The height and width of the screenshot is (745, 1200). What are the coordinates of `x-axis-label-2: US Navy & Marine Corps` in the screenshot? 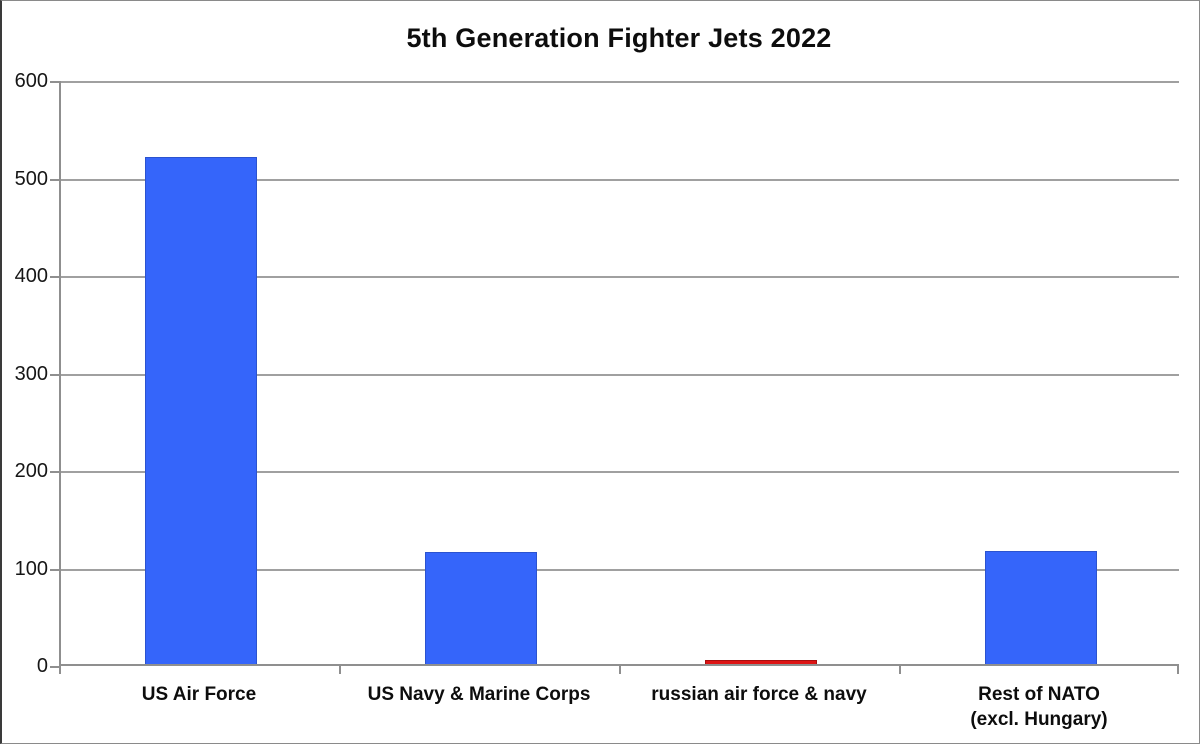 It's located at (479, 694).